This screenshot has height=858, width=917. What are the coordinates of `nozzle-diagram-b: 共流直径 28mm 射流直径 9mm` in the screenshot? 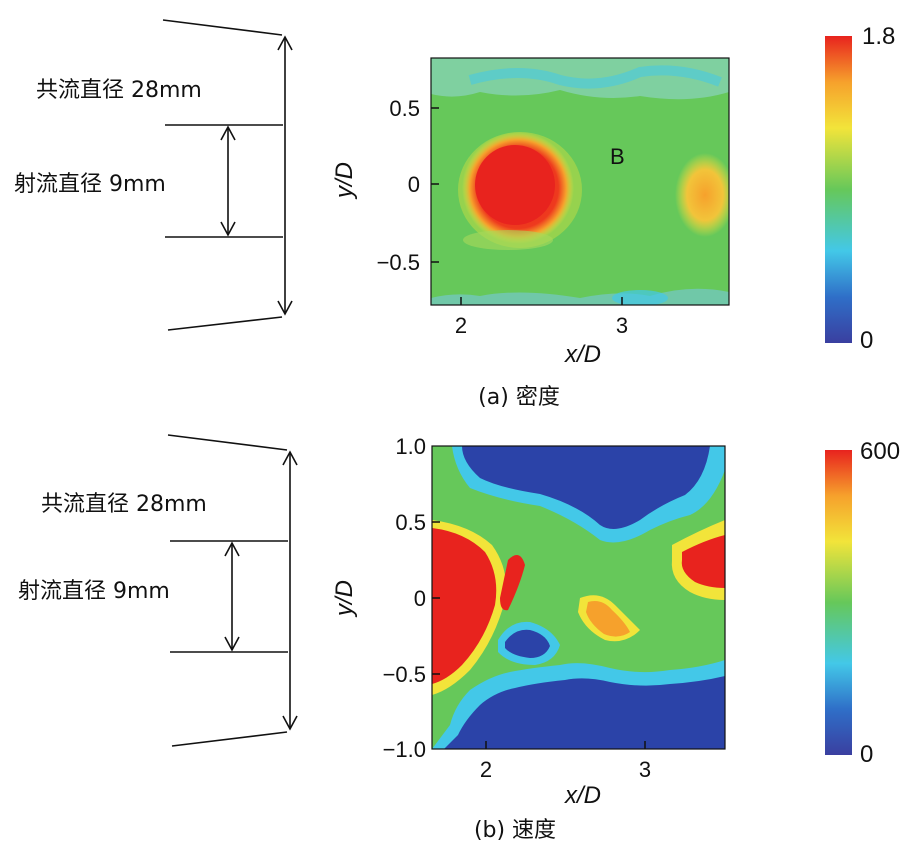 It's located at (158, 590).